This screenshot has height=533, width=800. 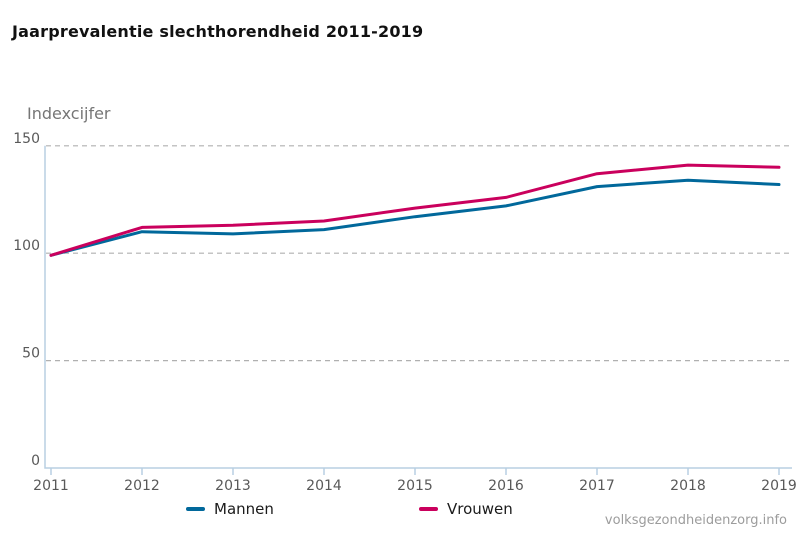 I want to click on series-line-mannen, so click(x=415, y=217).